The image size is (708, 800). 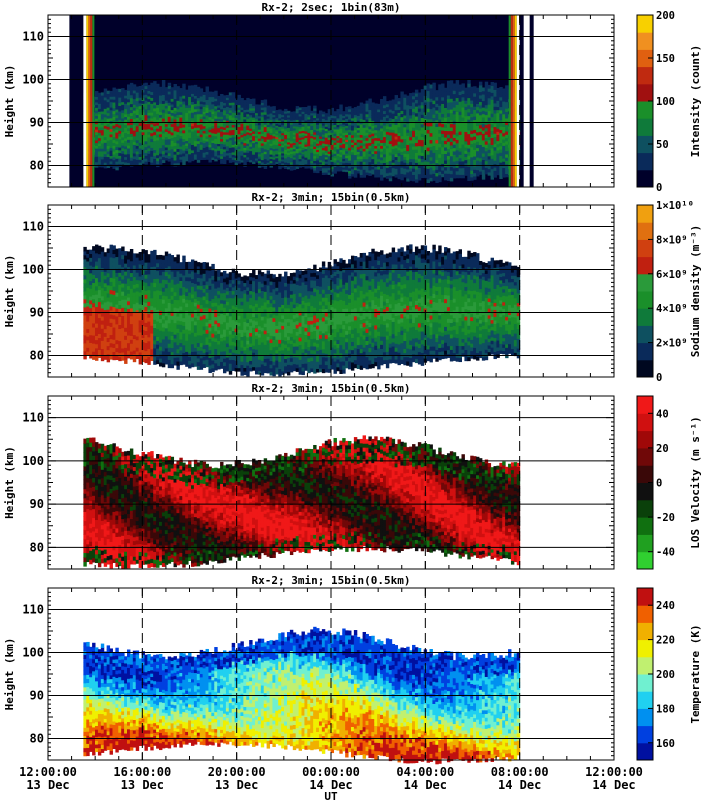 What do you see at coordinates (665, 59) in the screenshot?
I see `colorbar-tick-label: 150` at bounding box center [665, 59].